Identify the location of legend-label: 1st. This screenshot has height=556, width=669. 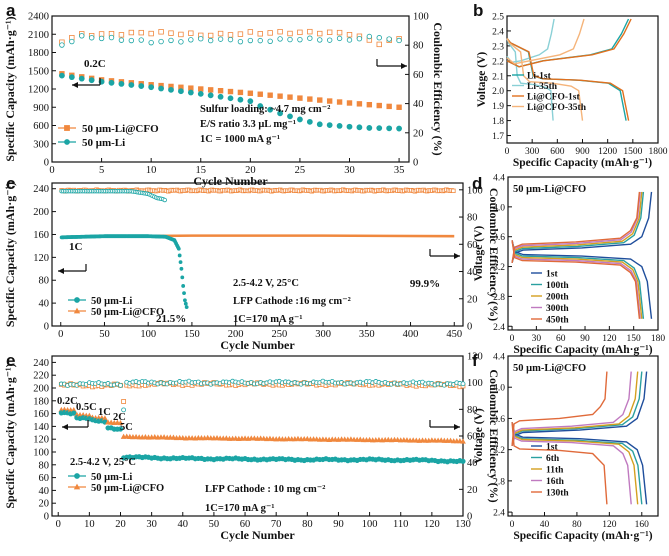
(552, 448).